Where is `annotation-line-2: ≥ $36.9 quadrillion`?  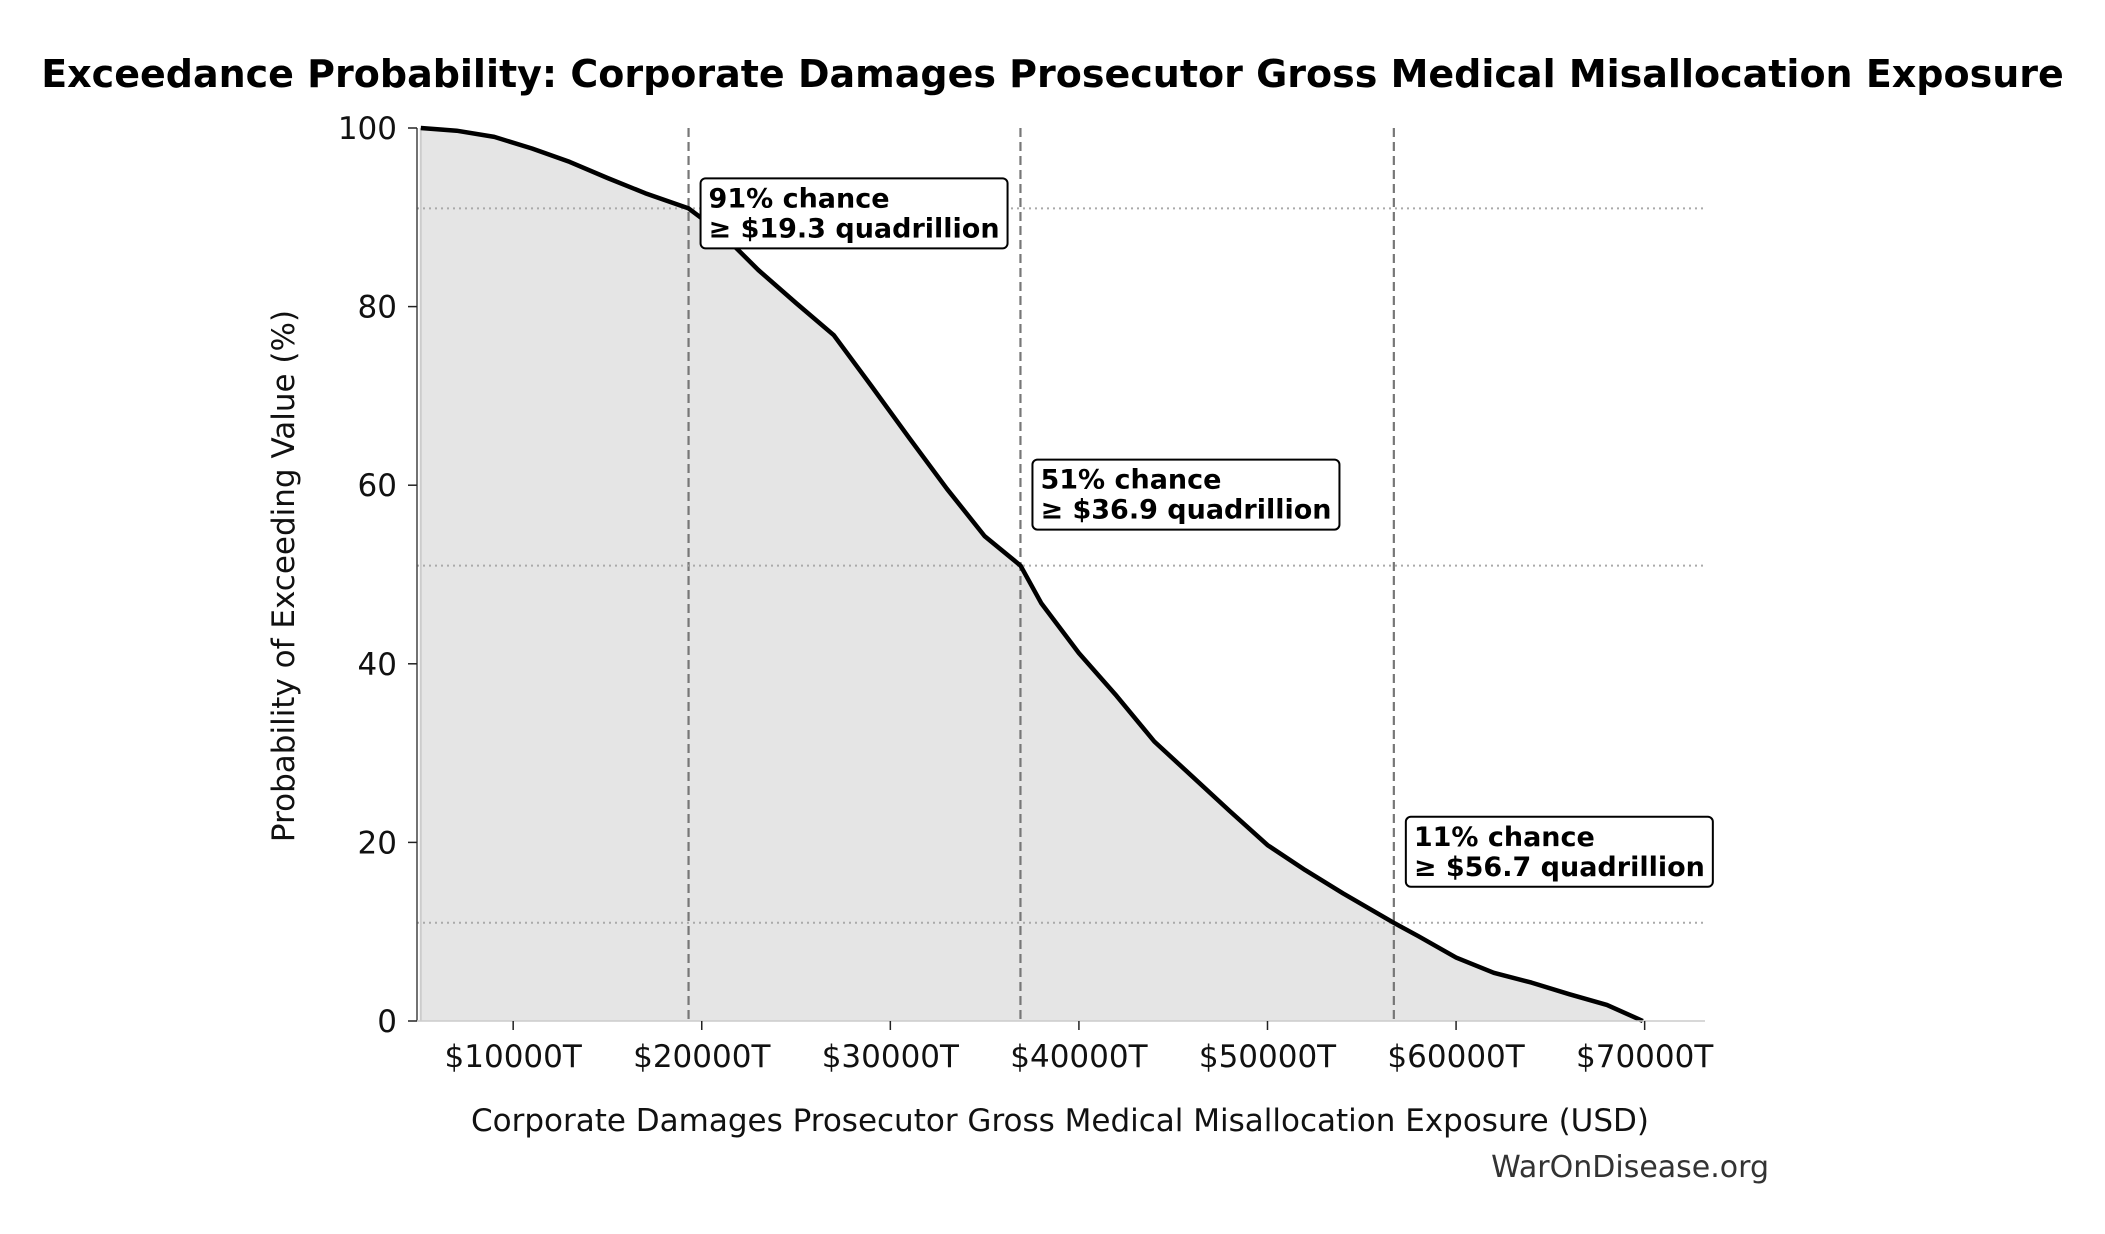 annotation-line-2: ≥ $36.9 quadrillion is located at coordinates (1185, 510).